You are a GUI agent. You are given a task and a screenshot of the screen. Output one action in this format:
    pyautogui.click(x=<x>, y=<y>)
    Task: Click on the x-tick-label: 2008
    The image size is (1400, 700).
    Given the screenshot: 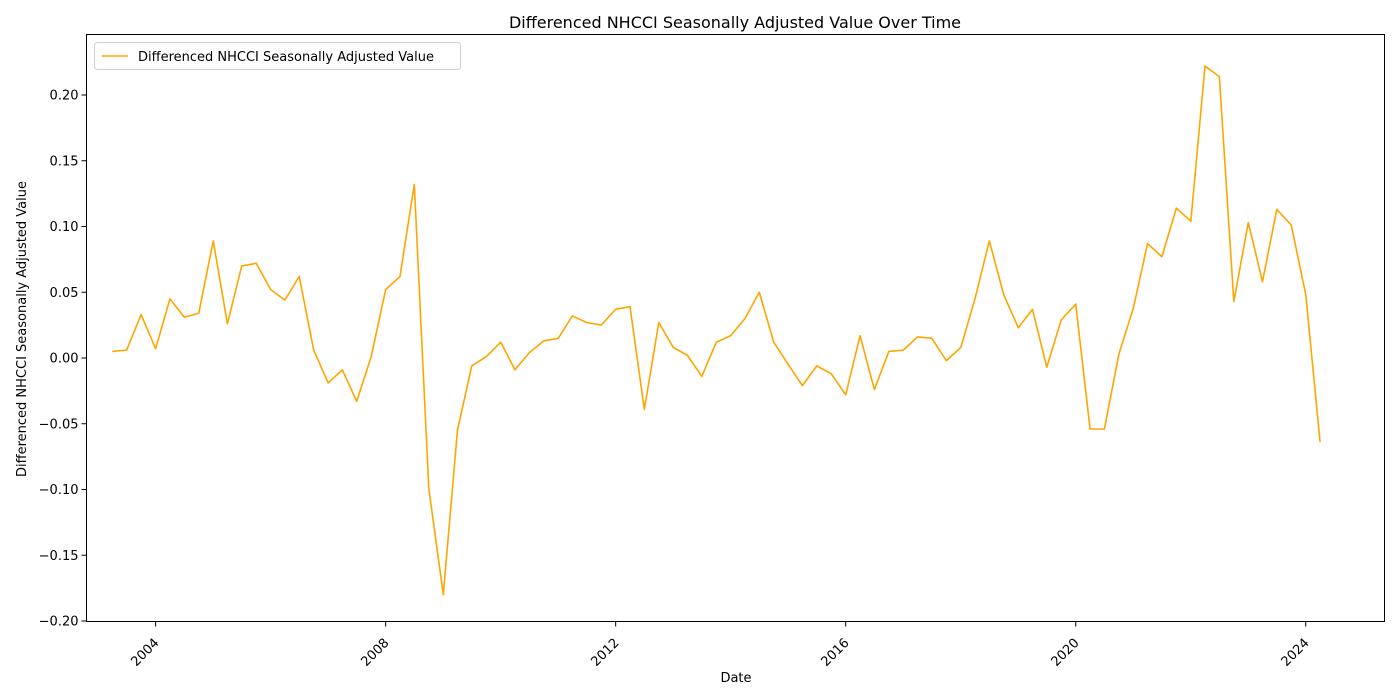 What is the action you would take?
    pyautogui.click(x=375, y=653)
    